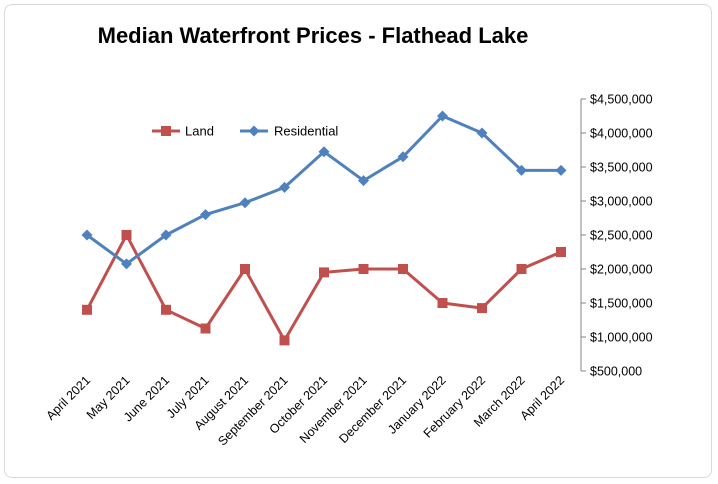 This screenshot has width=718, height=484. Describe the element at coordinates (621, 134) in the screenshot. I see `y-tick-label: $4,000,000` at that location.